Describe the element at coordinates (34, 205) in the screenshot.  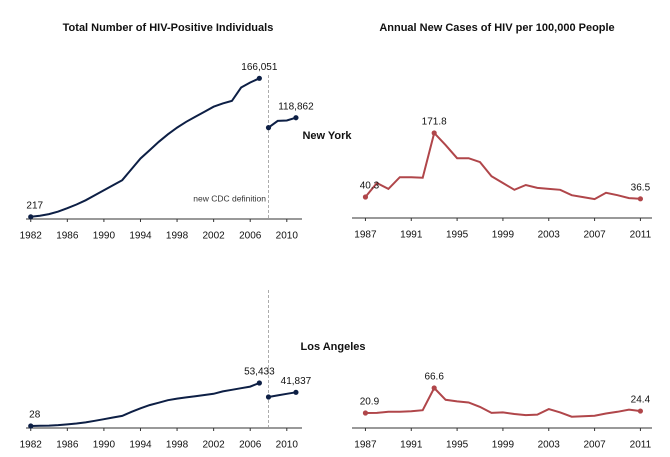
I see `data-label: 217` at that location.